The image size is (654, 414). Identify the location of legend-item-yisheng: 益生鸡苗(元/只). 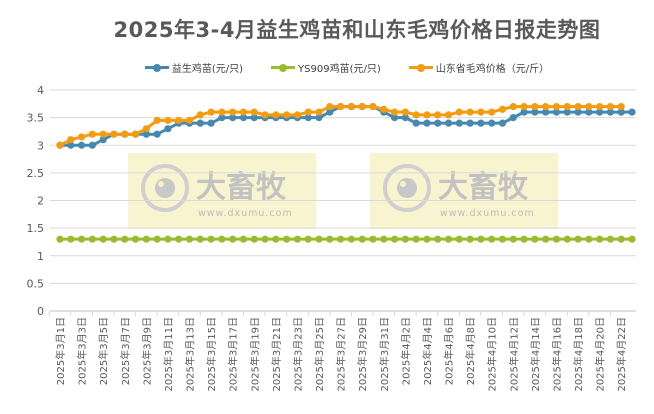
(193, 67).